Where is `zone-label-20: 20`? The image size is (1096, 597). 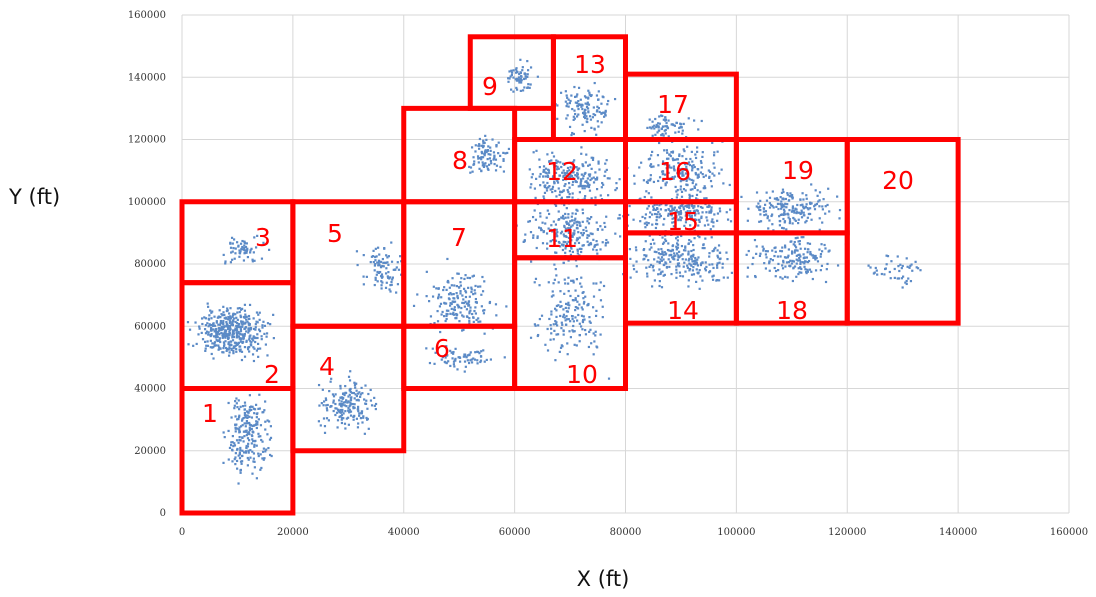
zone-label-20: 20 is located at coordinates (898, 180).